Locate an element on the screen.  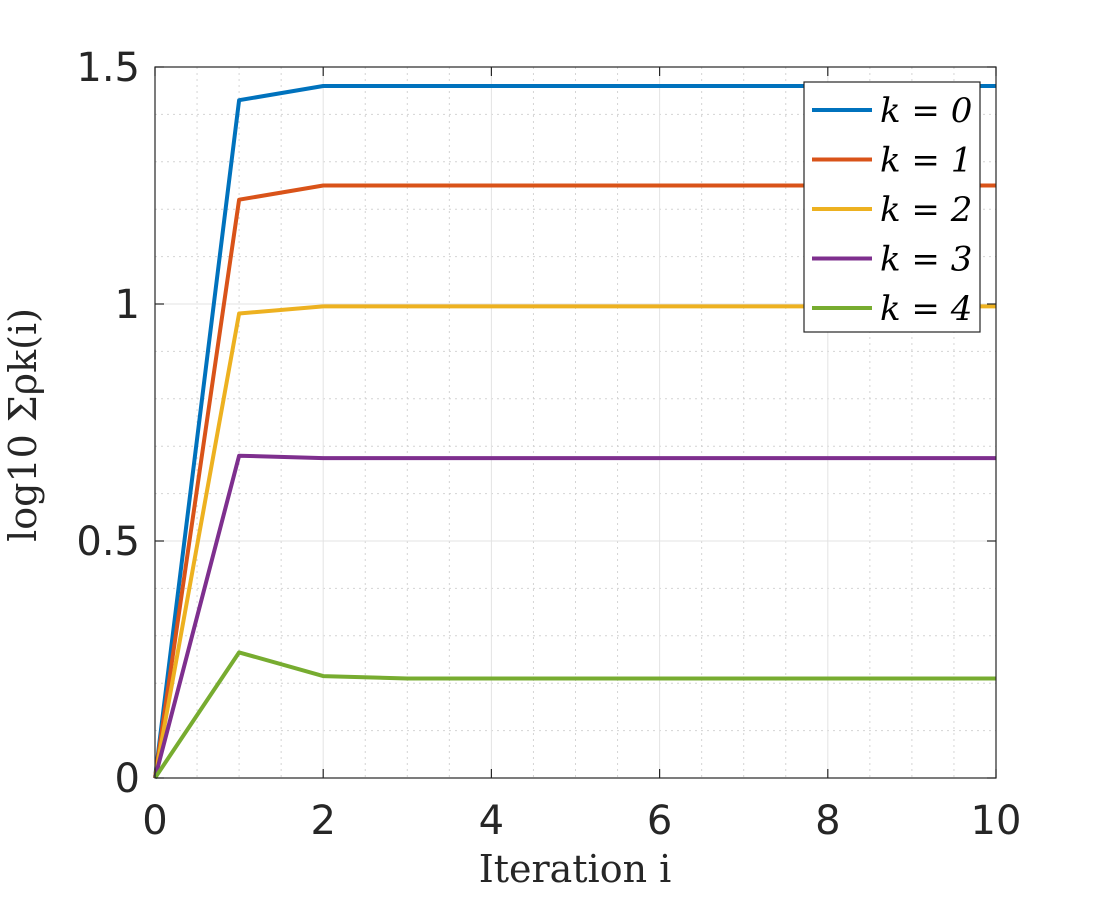
x-tick-label: 6 is located at coordinates (659, 821).